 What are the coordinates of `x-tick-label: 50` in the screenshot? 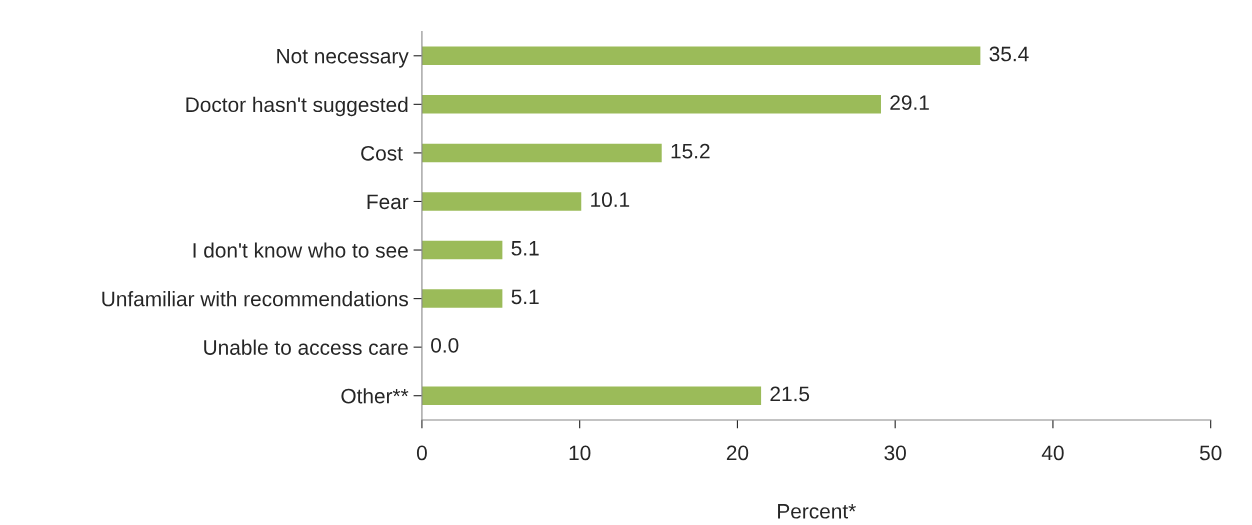 It's located at (1210, 453).